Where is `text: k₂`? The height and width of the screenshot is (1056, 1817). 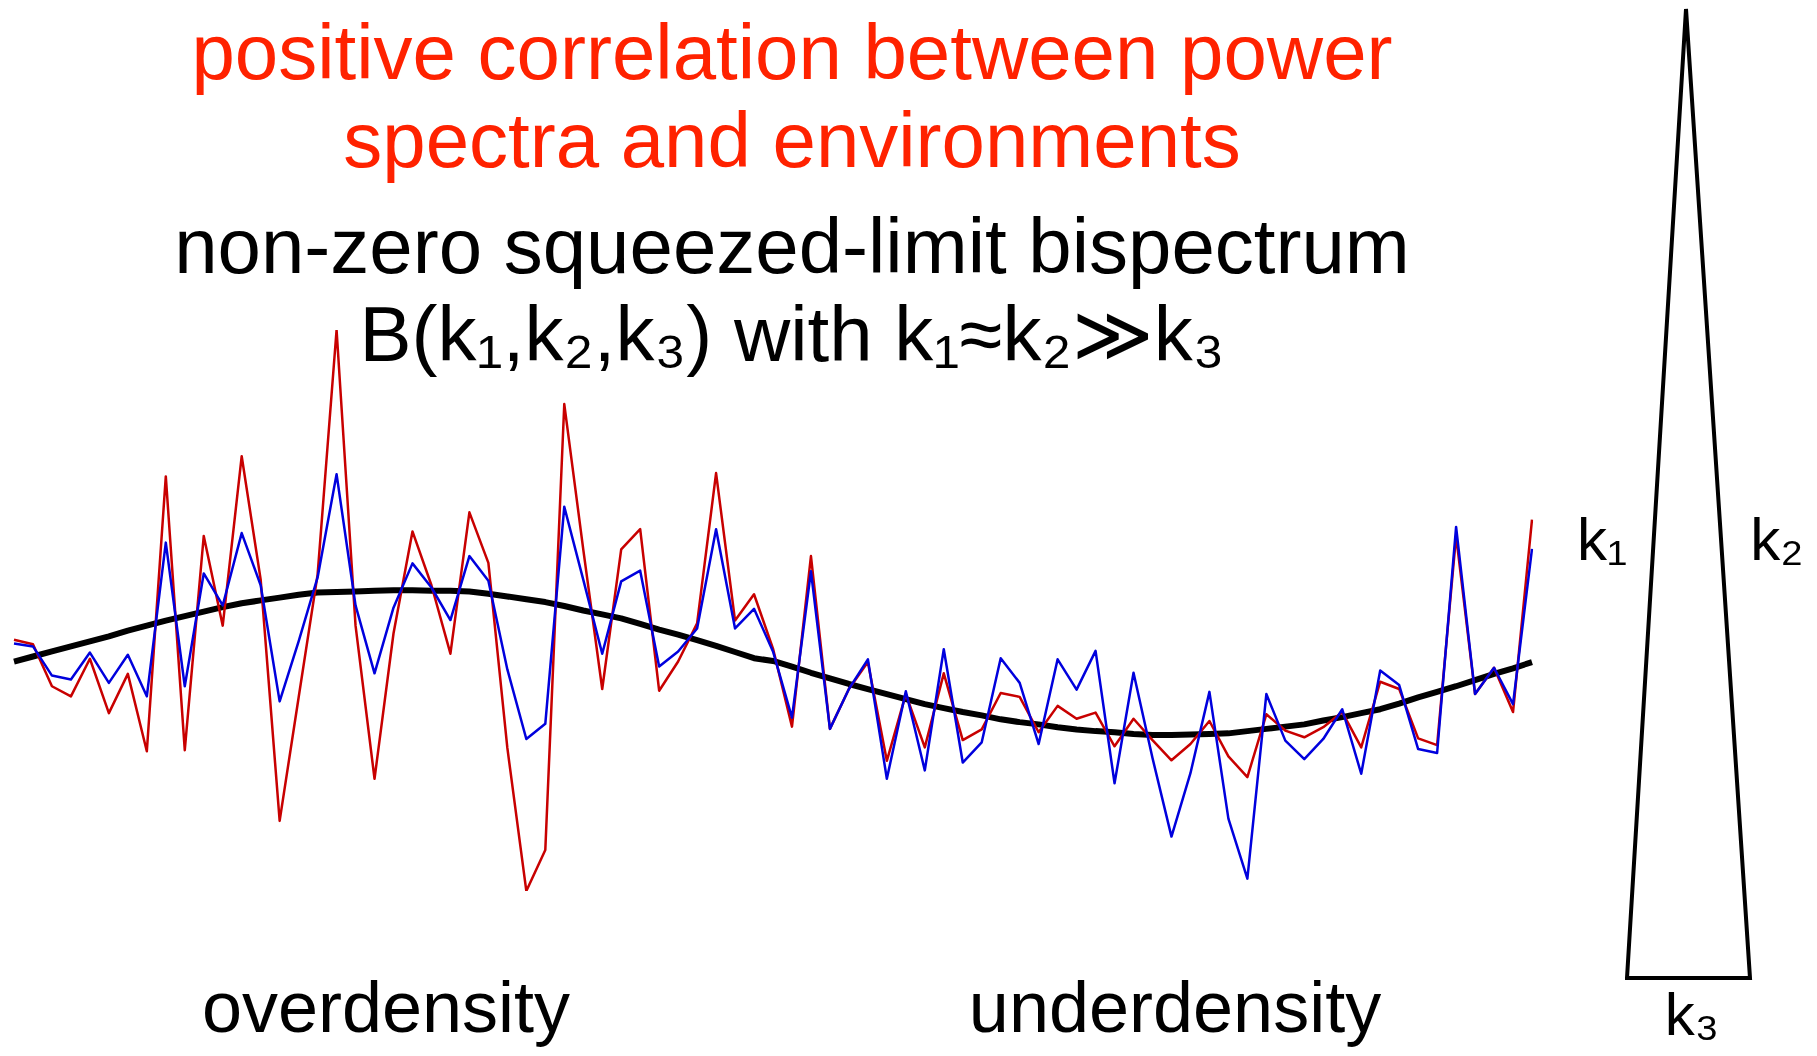
text: k₂ is located at coordinates (1777, 539).